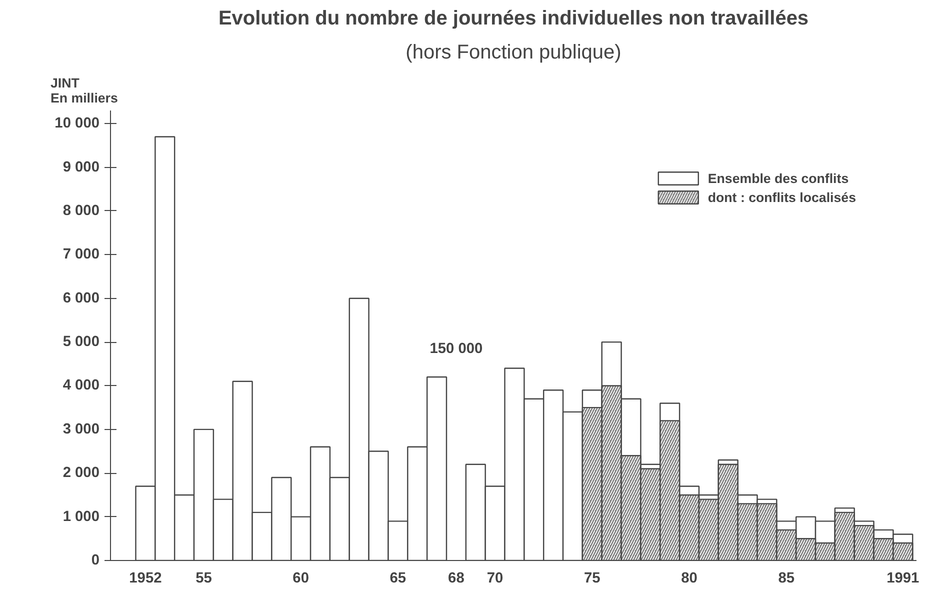 The height and width of the screenshot is (600, 931). What do you see at coordinates (81, 210) in the screenshot?
I see `y-tick-label: 8 000` at bounding box center [81, 210].